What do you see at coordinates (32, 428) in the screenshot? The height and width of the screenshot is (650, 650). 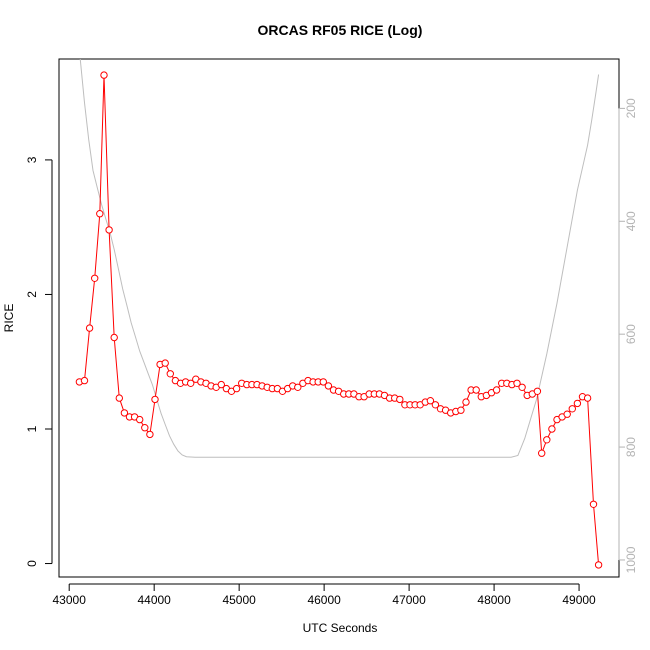 I see `y-tick-label: 1` at bounding box center [32, 428].